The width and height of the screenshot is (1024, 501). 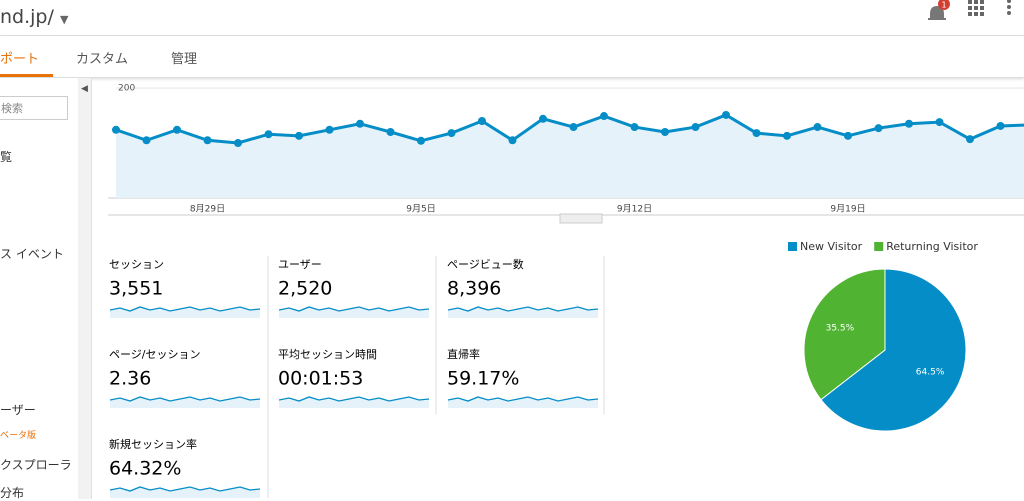 What do you see at coordinates (18, 410) in the screenshot?
I see `nav-item: ーザー` at bounding box center [18, 410].